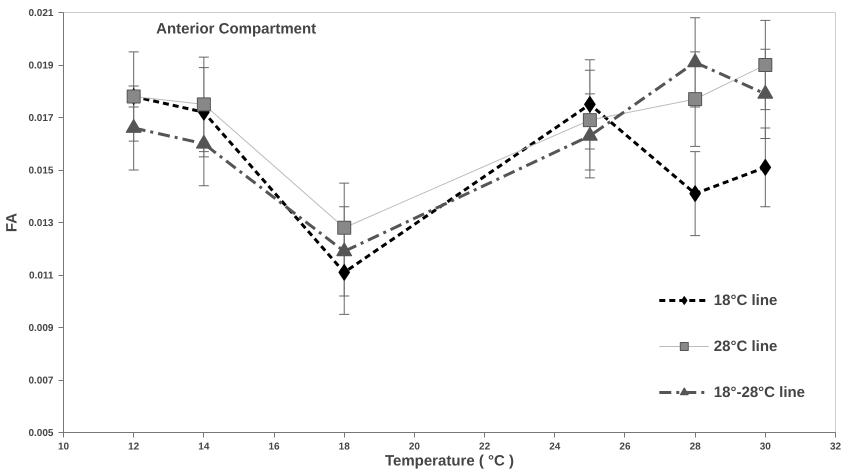  Describe the element at coordinates (41, 433) in the screenshot. I see `y-tick-label: 0.005` at that location.